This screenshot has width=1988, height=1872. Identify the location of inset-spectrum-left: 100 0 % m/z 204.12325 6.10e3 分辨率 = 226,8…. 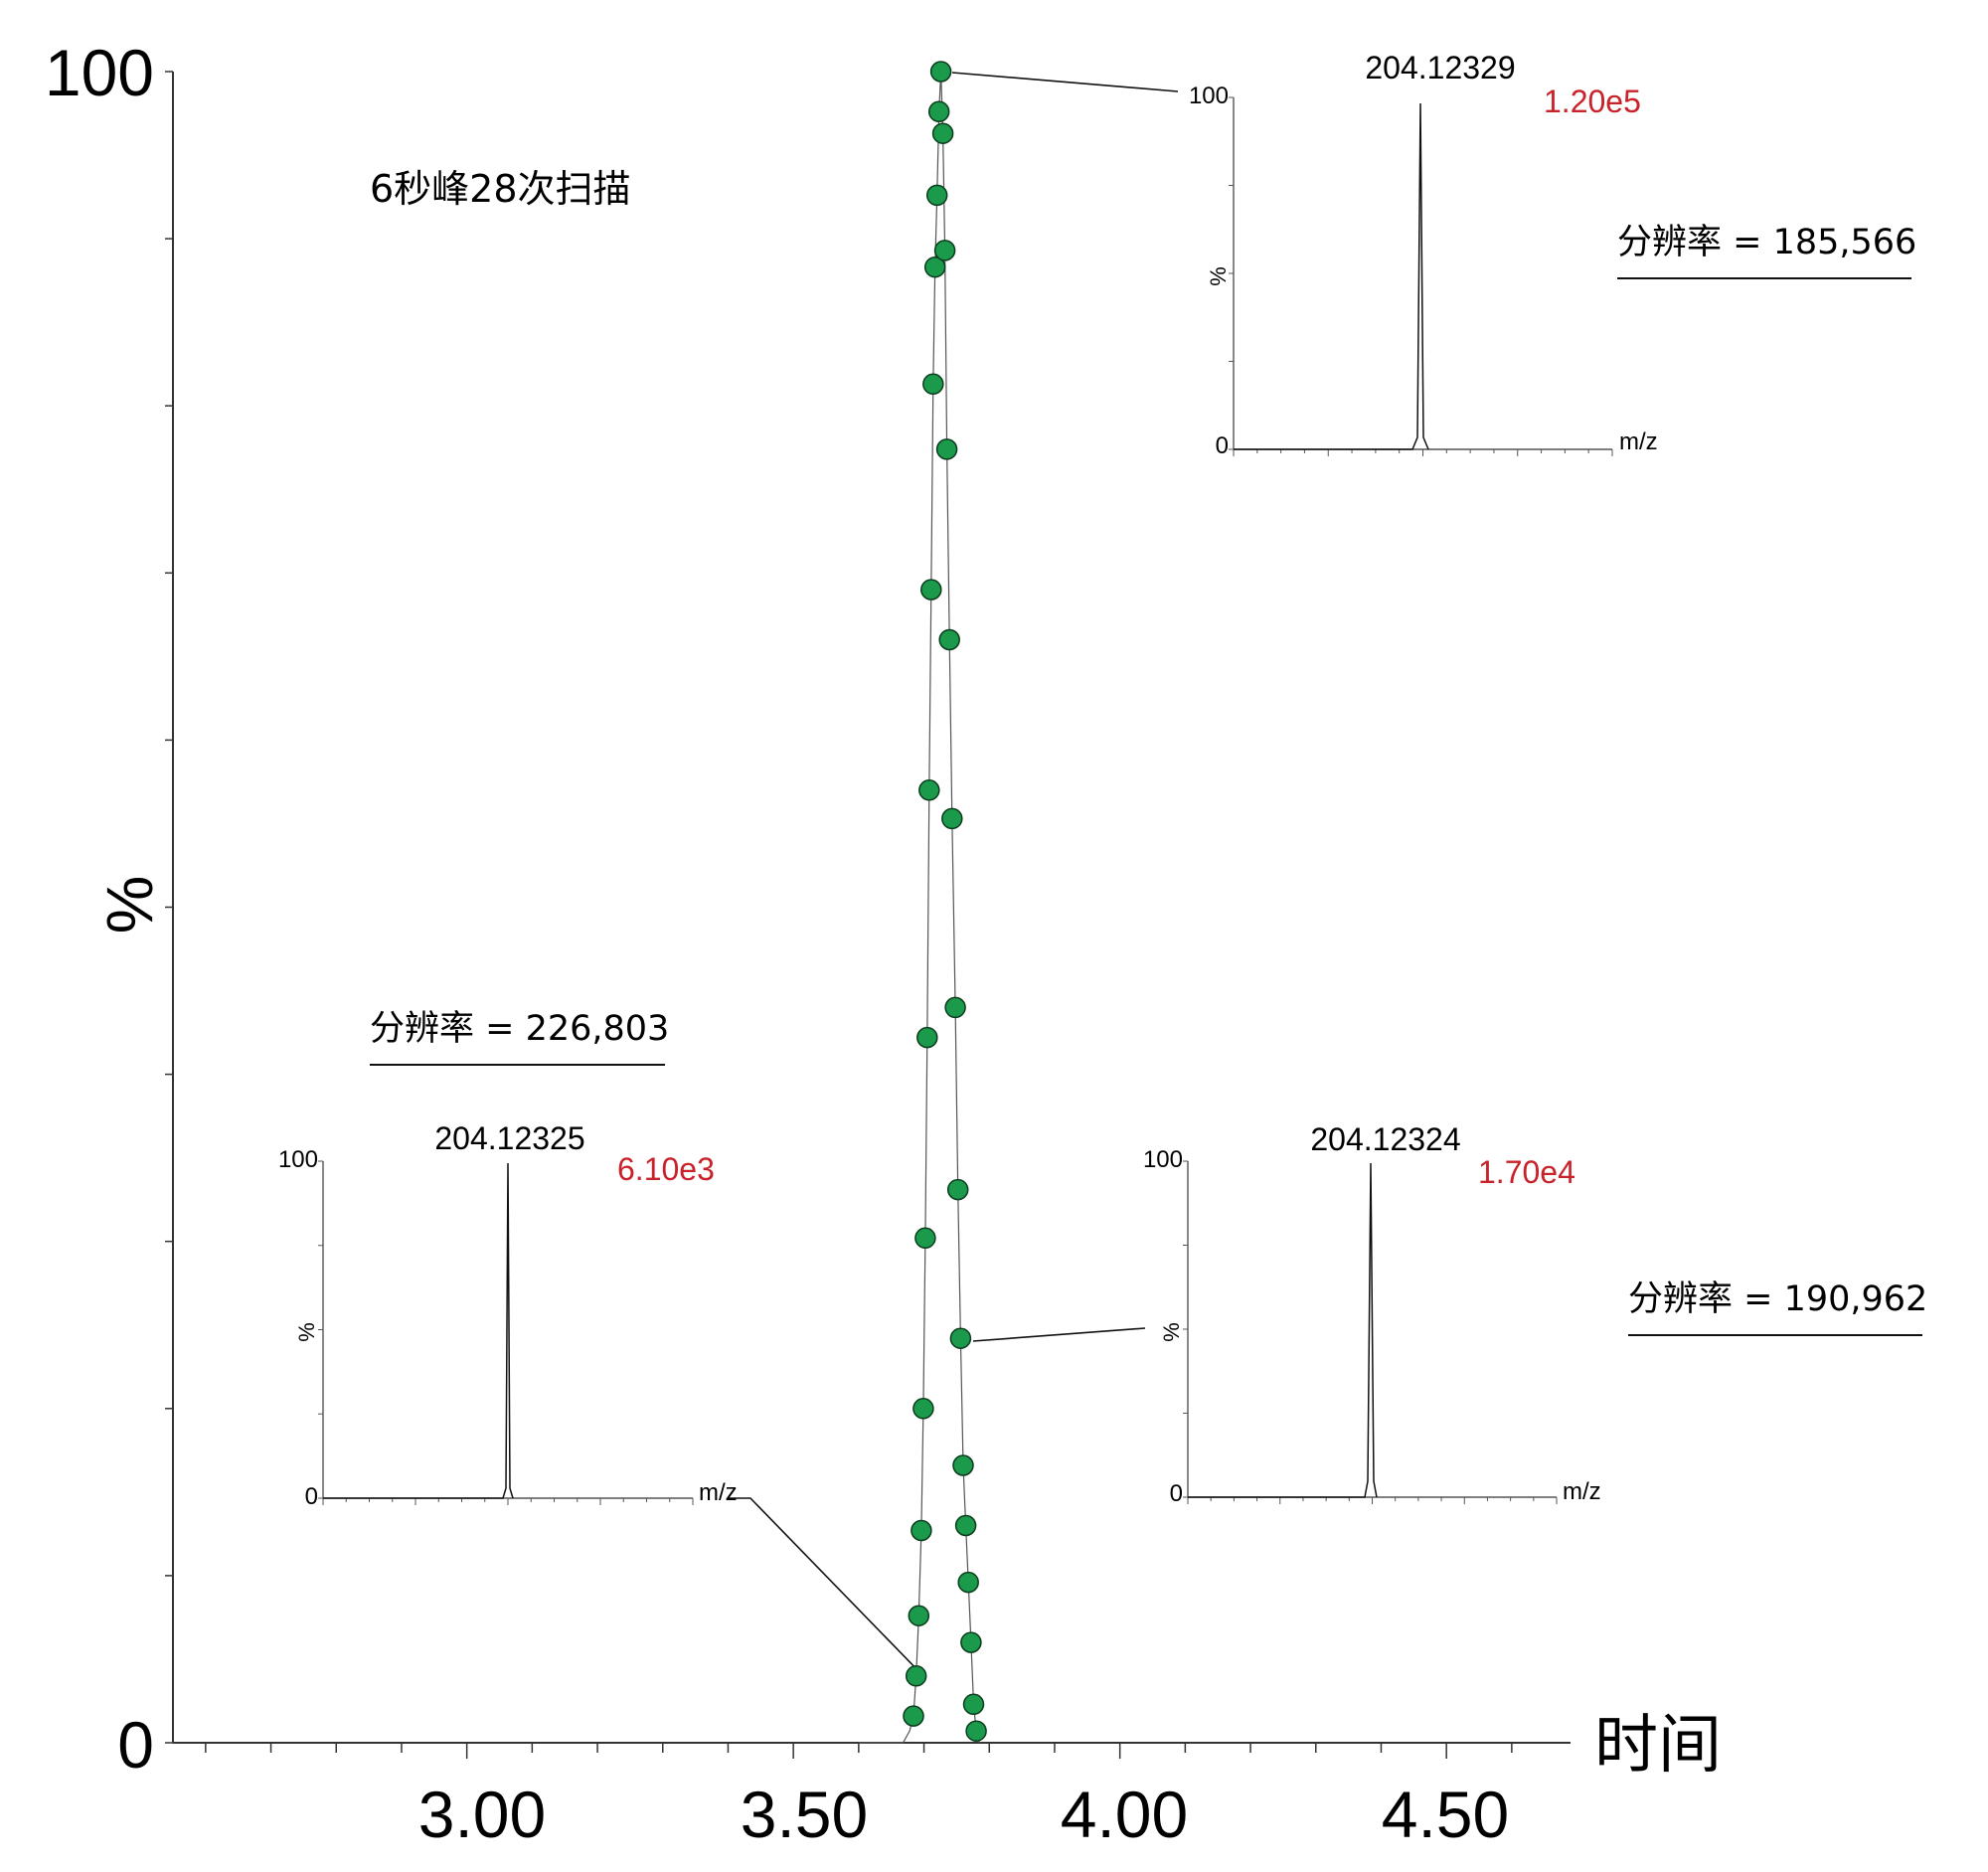
(508, 1259).